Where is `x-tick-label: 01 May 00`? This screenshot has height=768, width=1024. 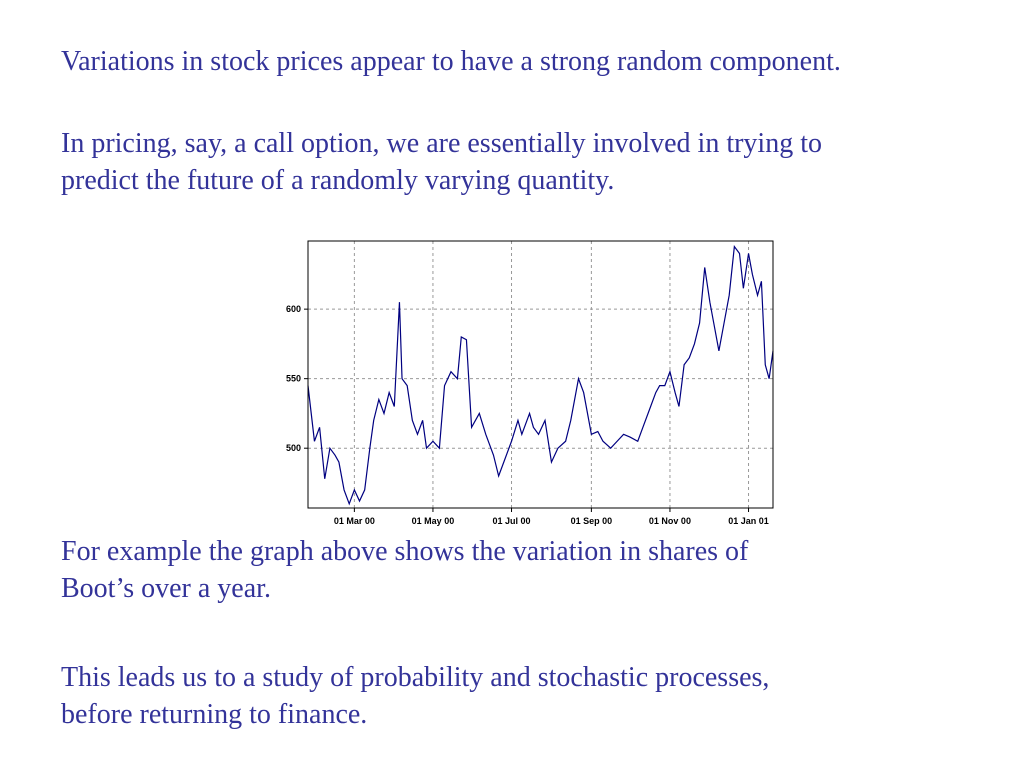
x-tick-label: 01 May 00 is located at coordinates (433, 521).